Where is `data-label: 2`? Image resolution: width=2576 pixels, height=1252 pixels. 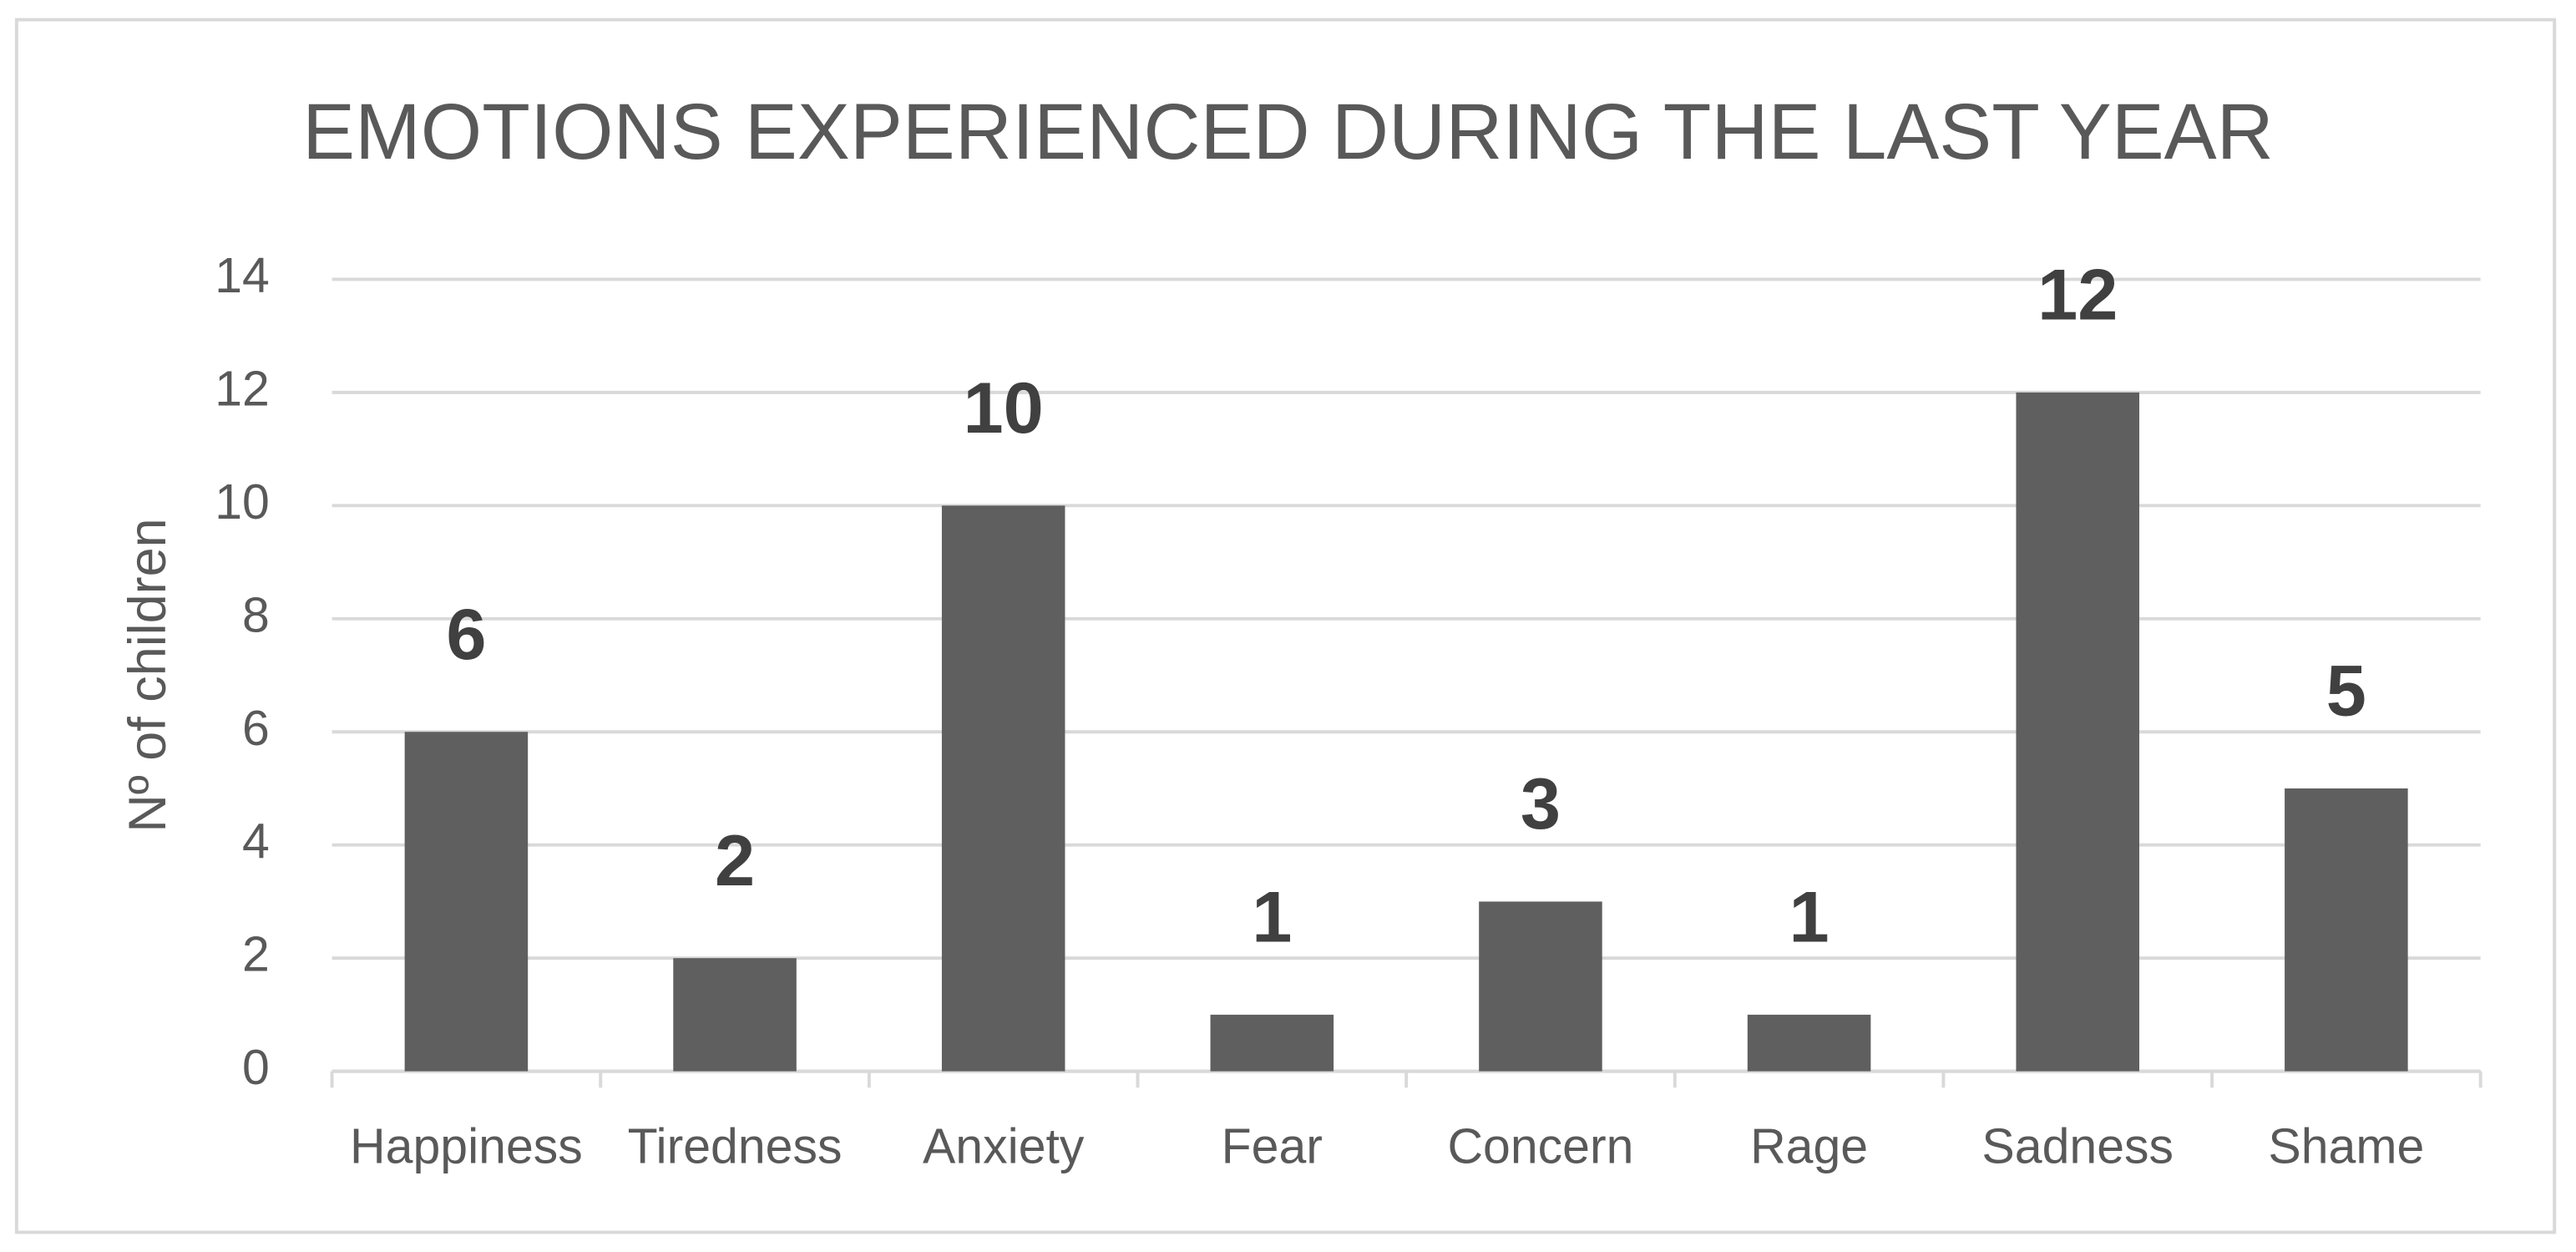 data-label: 2 is located at coordinates (735, 861).